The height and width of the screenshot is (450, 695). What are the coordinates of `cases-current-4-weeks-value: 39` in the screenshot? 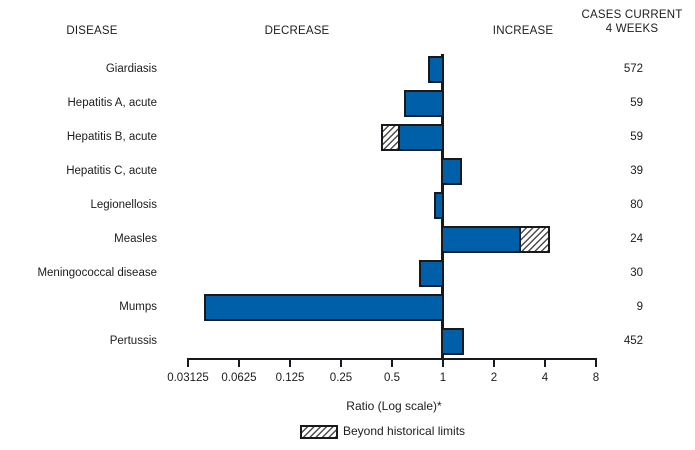 It's located at (636, 171).